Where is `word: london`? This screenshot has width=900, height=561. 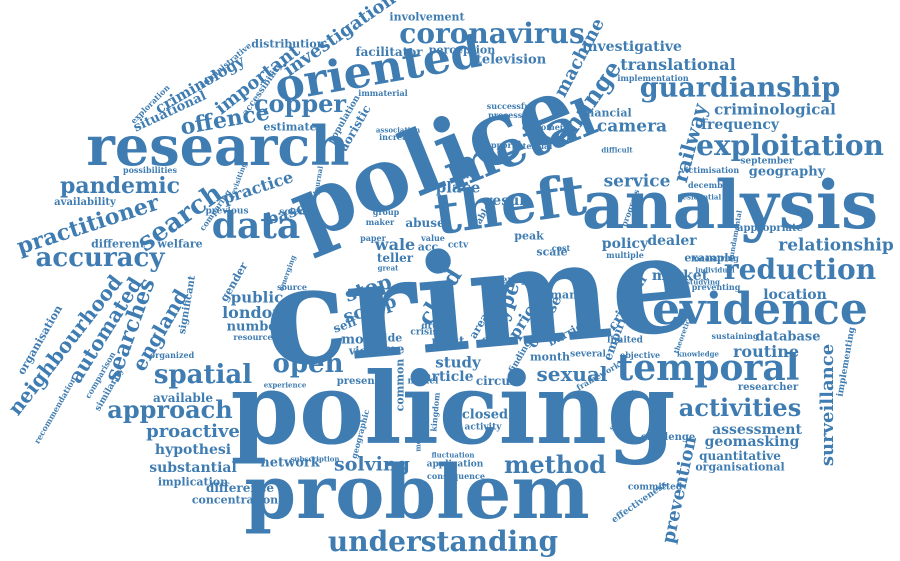
word: london is located at coordinates (253, 312).